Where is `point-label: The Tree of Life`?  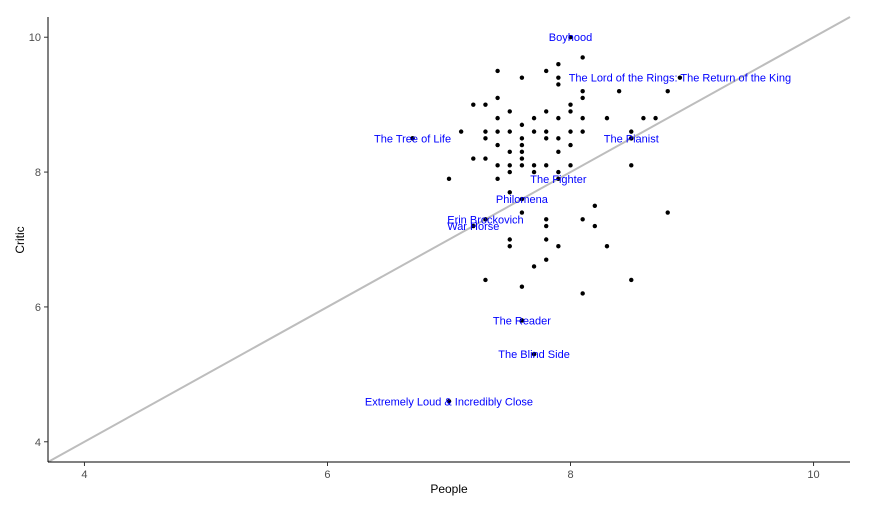 point-label: The Tree of Life is located at coordinates (412, 139).